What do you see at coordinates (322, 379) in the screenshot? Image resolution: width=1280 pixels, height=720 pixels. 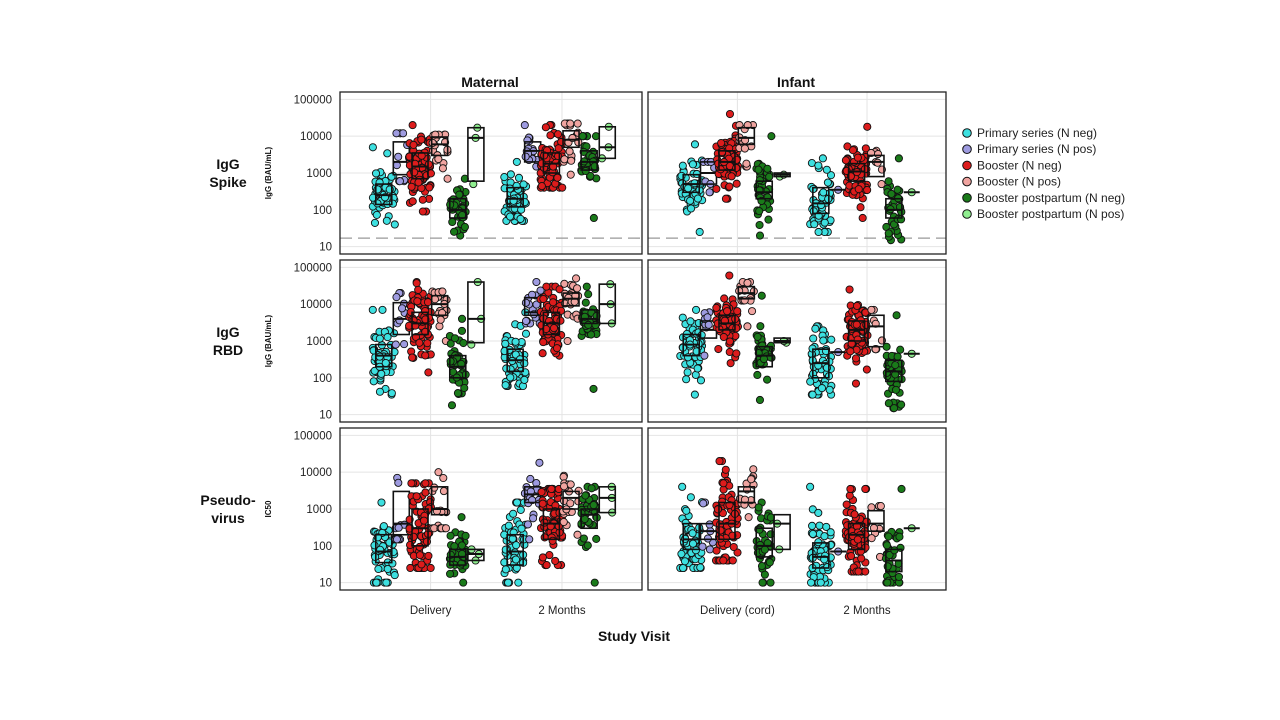 I see `y-tick-label: 100` at bounding box center [322, 379].